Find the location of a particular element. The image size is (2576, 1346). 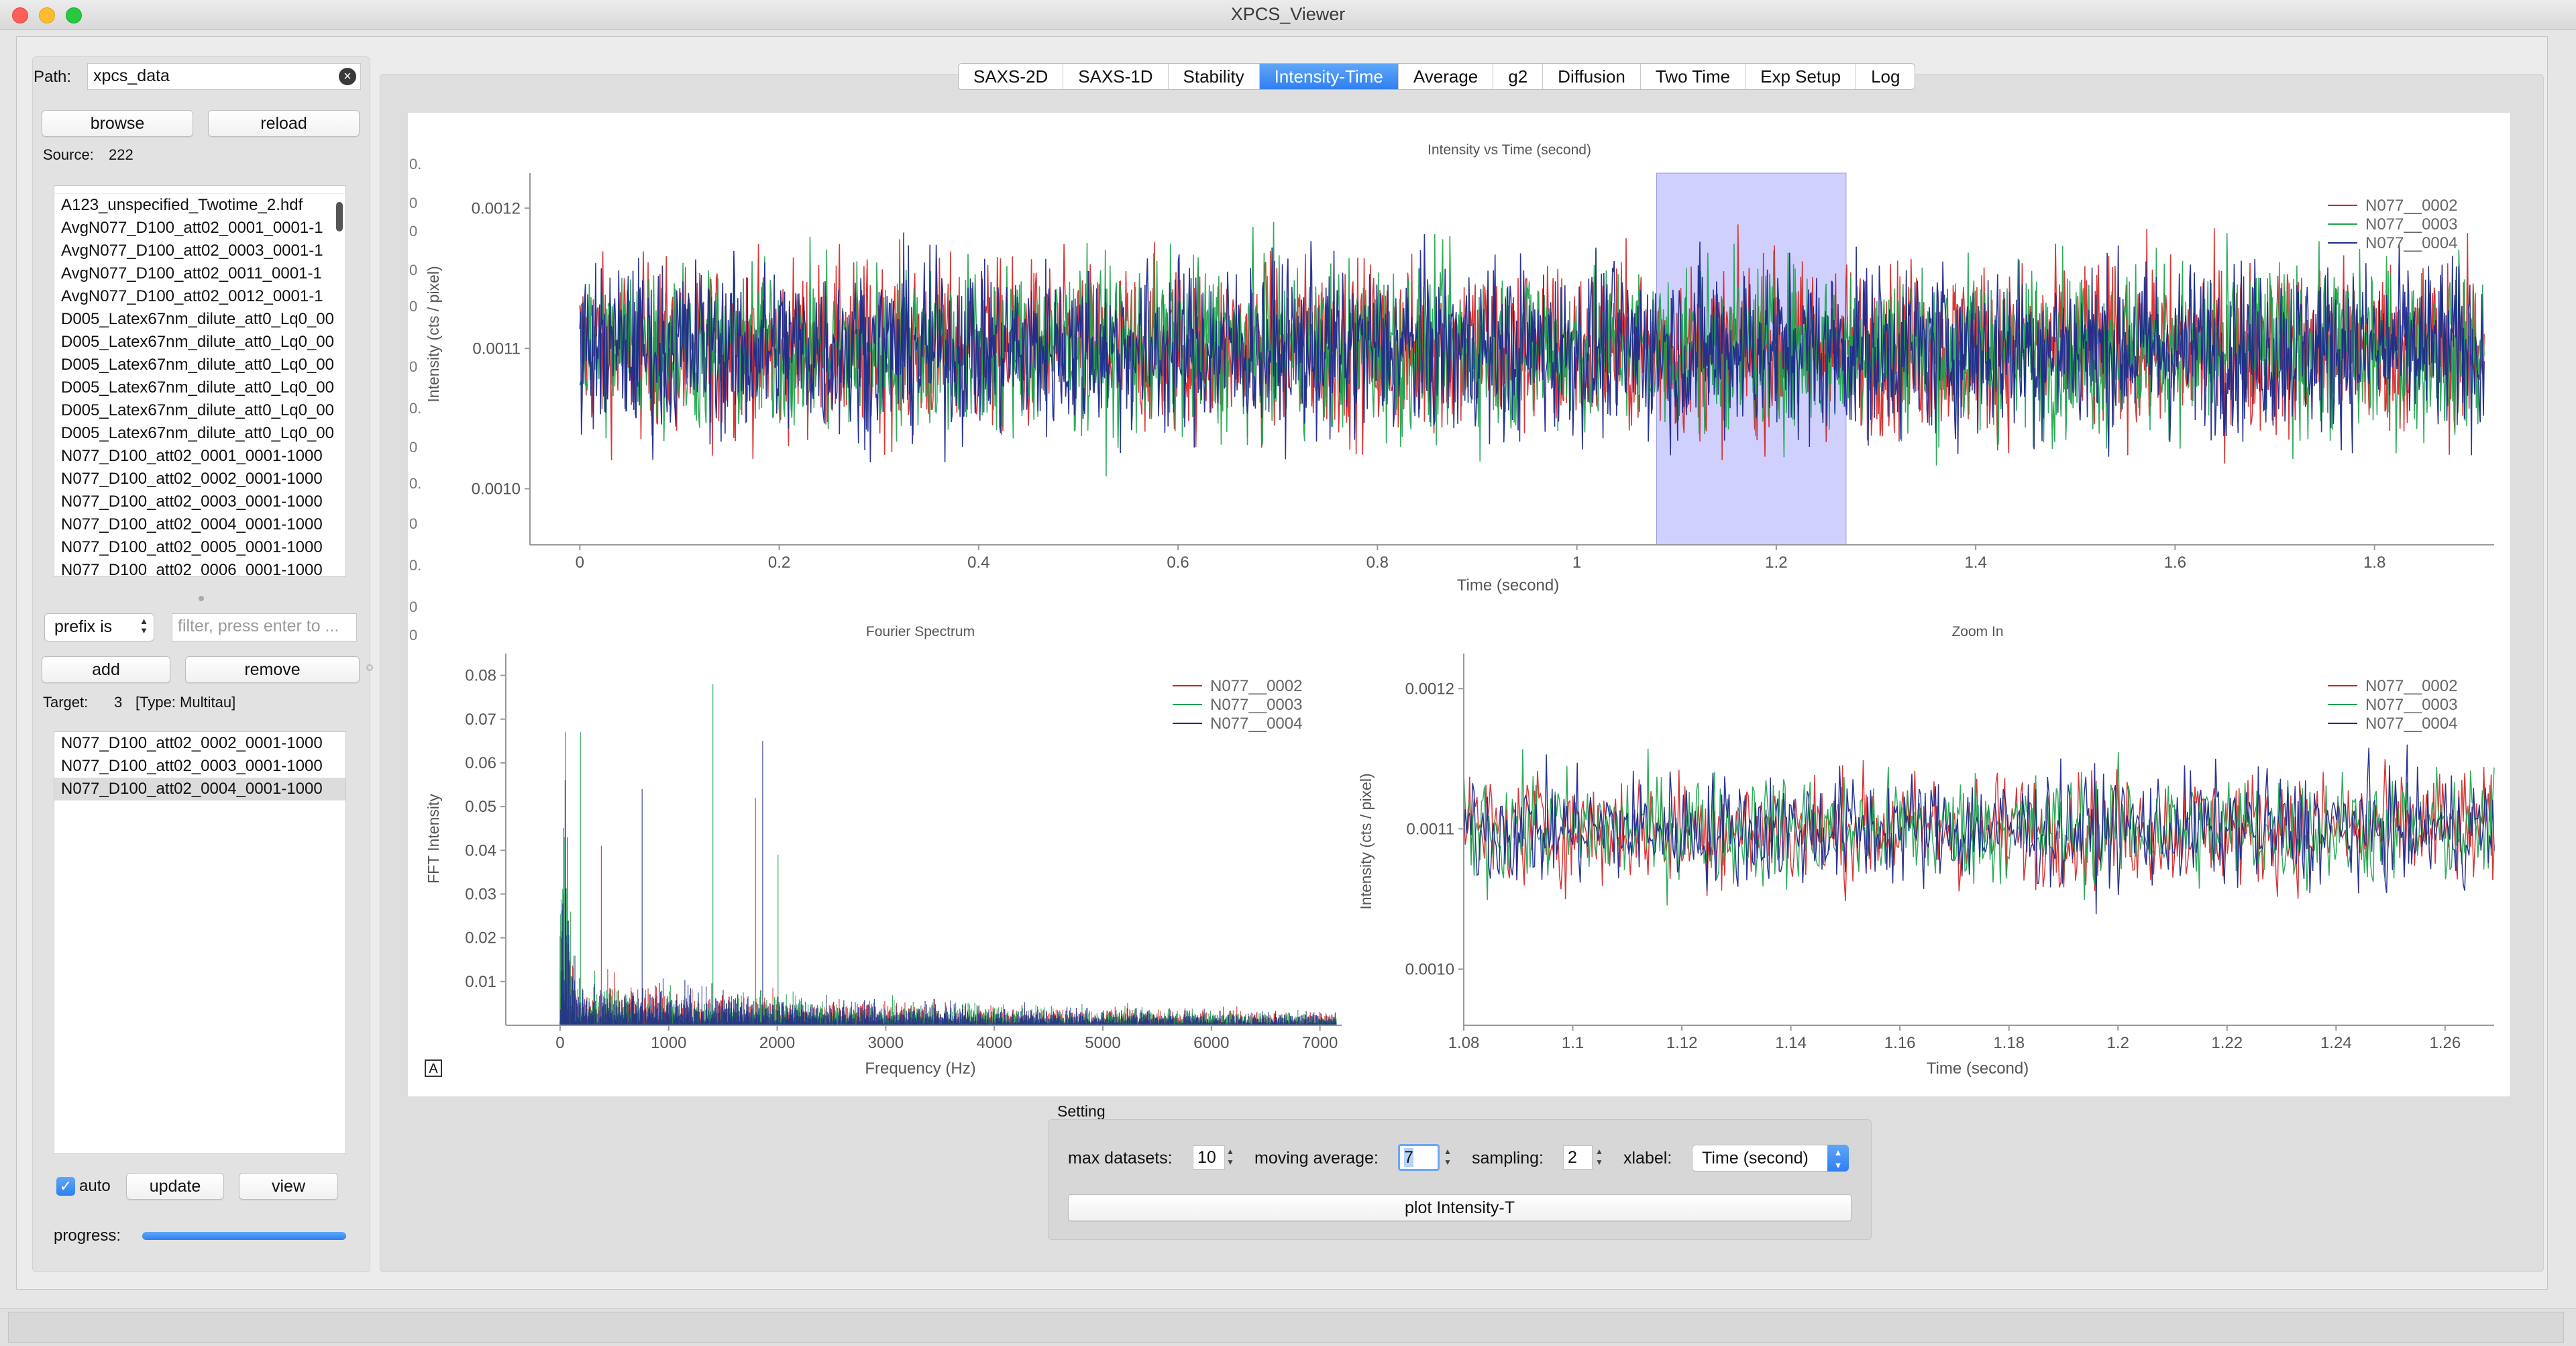

list-item: N077_D100_att02_0005_0001-1000 is located at coordinates (192, 547).